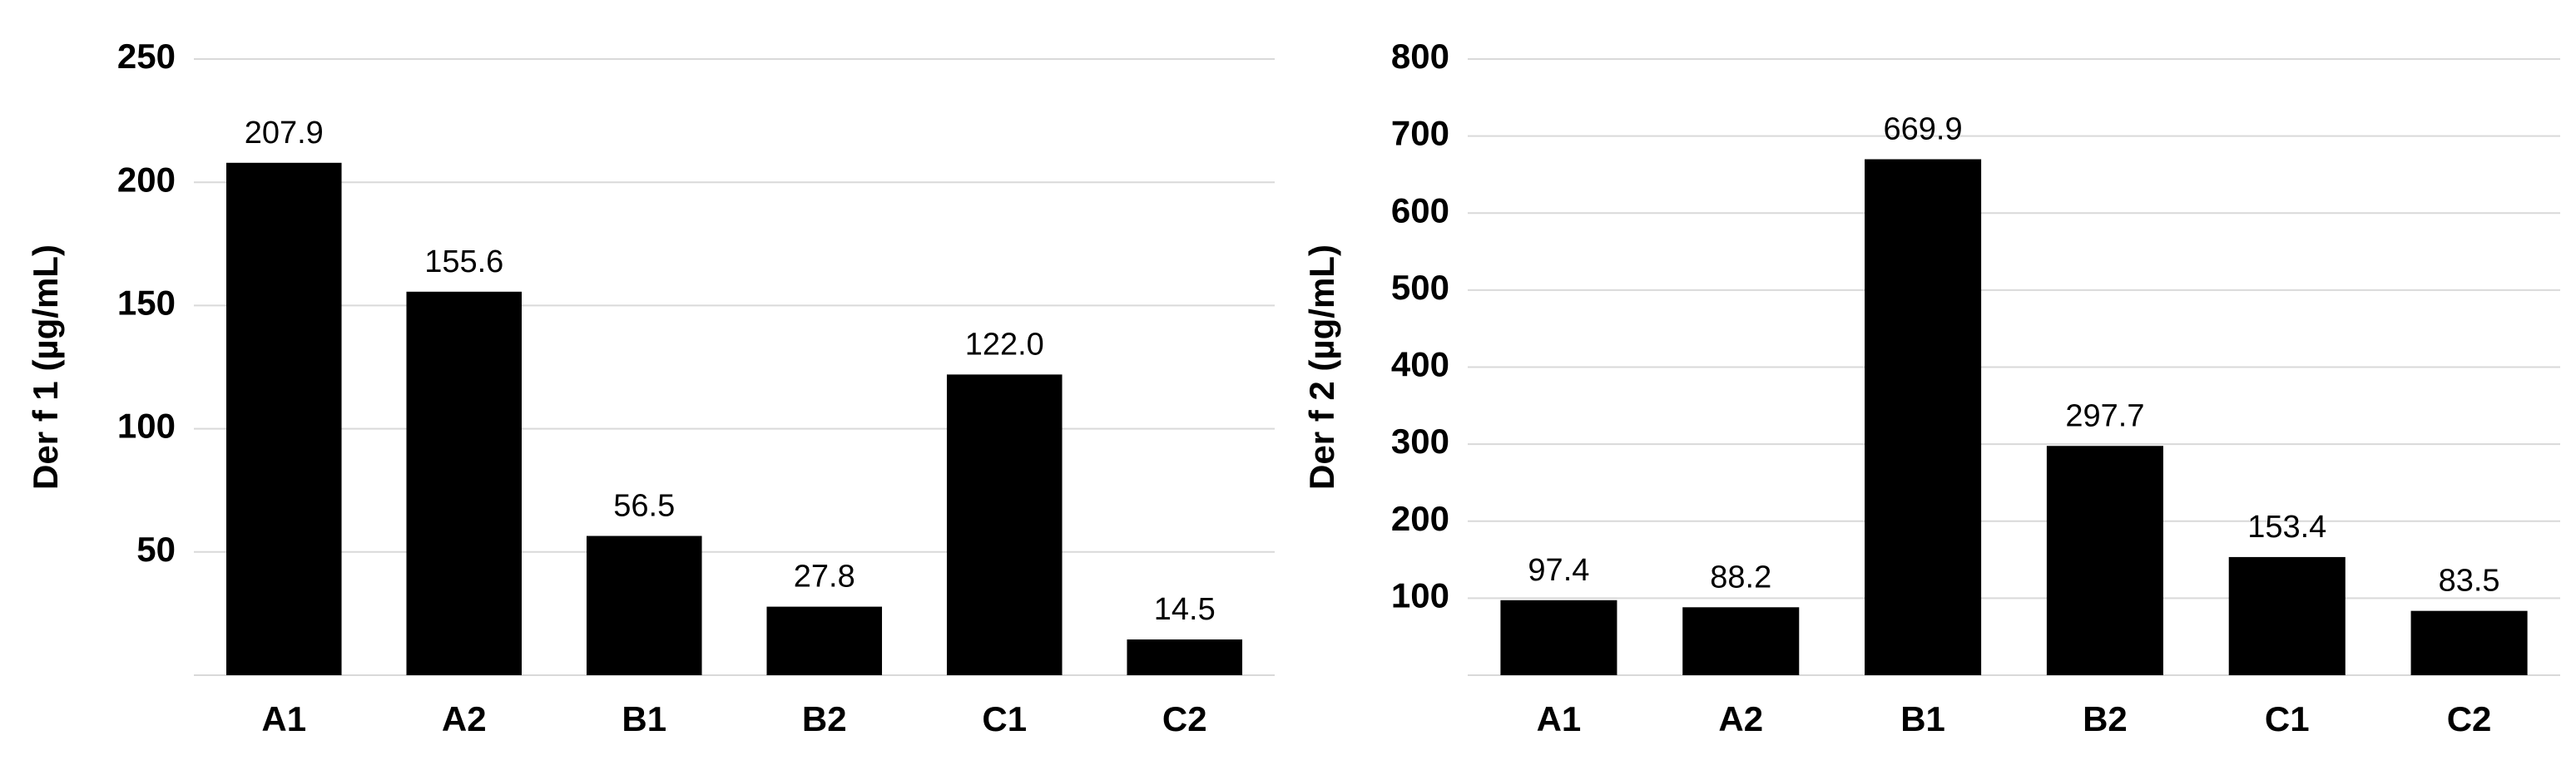 The width and height of the screenshot is (2576, 765). What do you see at coordinates (1185, 609) in the screenshot?
I see `value-label: 14.5` at bounding box center [1185, 609].